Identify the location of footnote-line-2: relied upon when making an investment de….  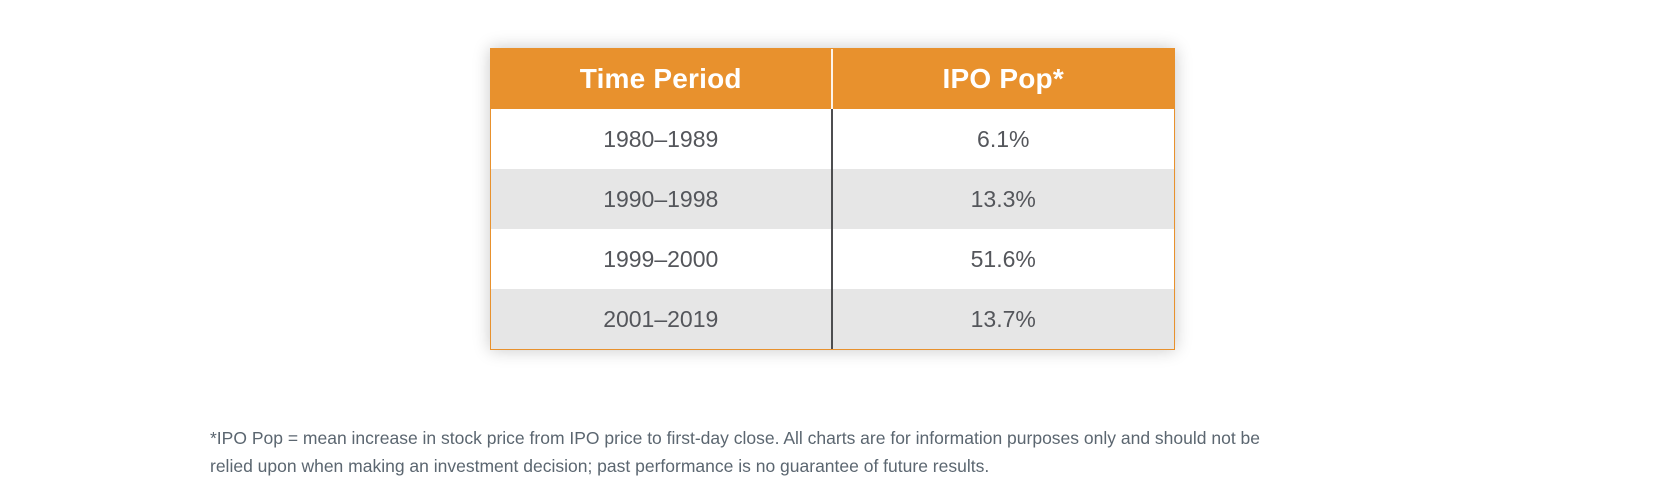
(600, 466).